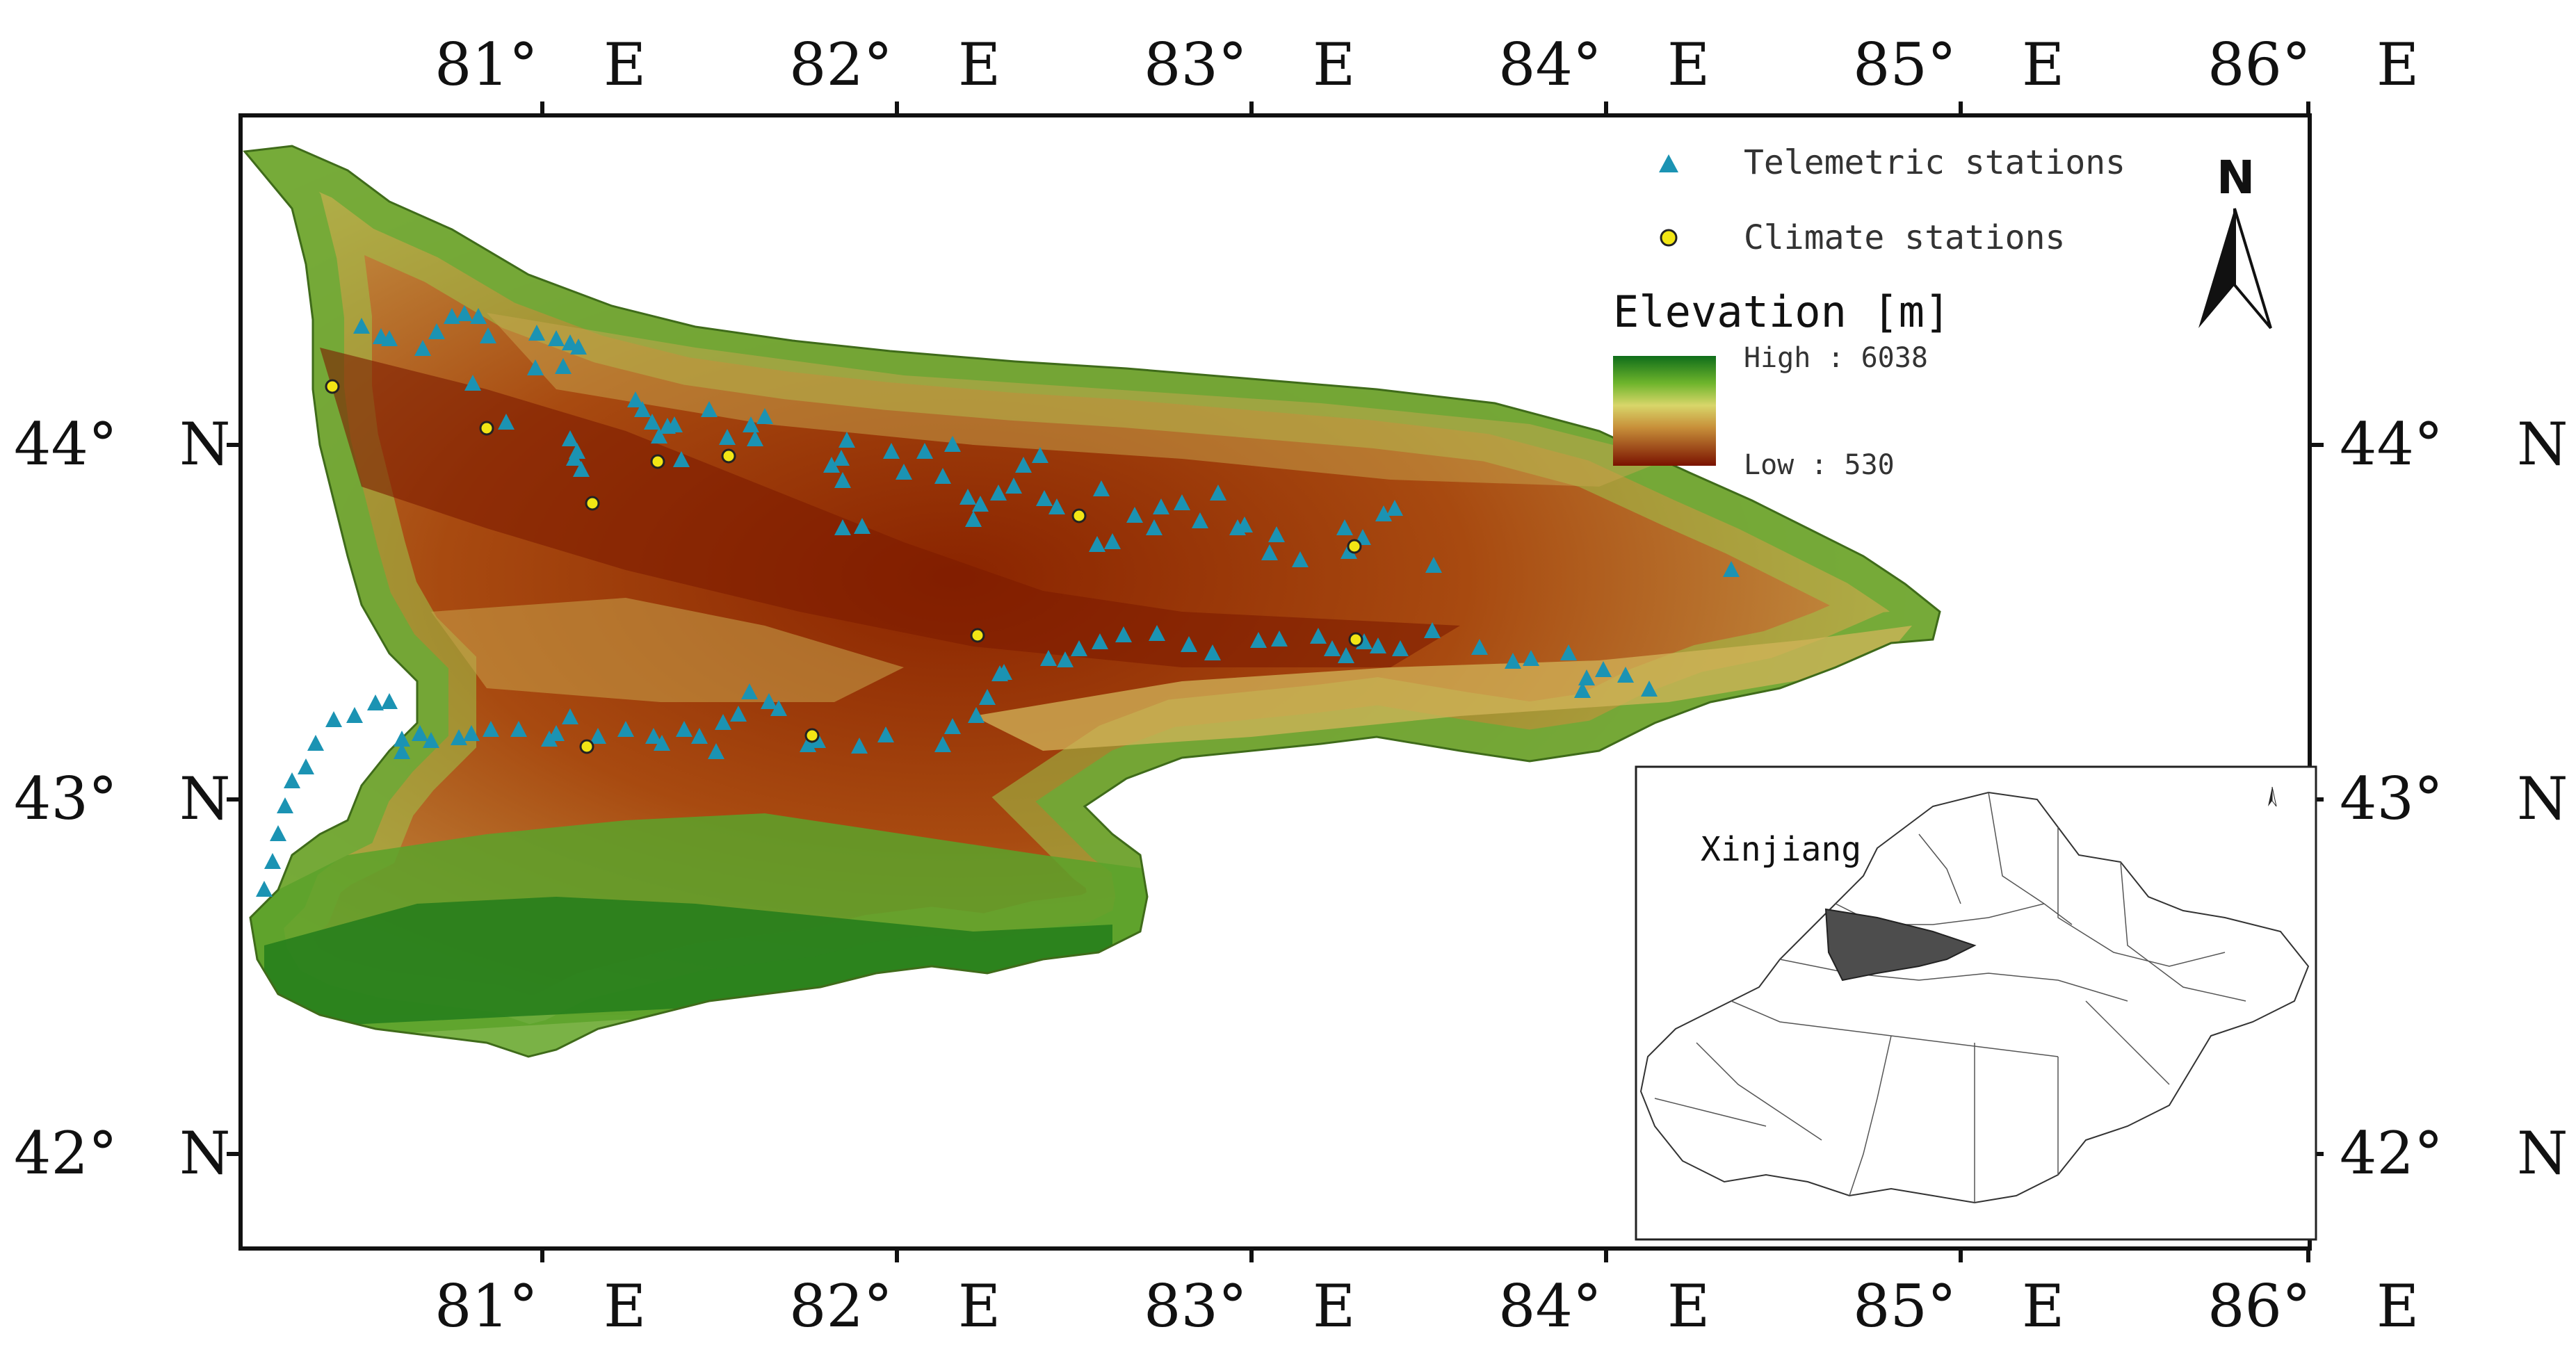  I want to click on bottom-tick-deg-86: 86°, so click(2259, 1306).